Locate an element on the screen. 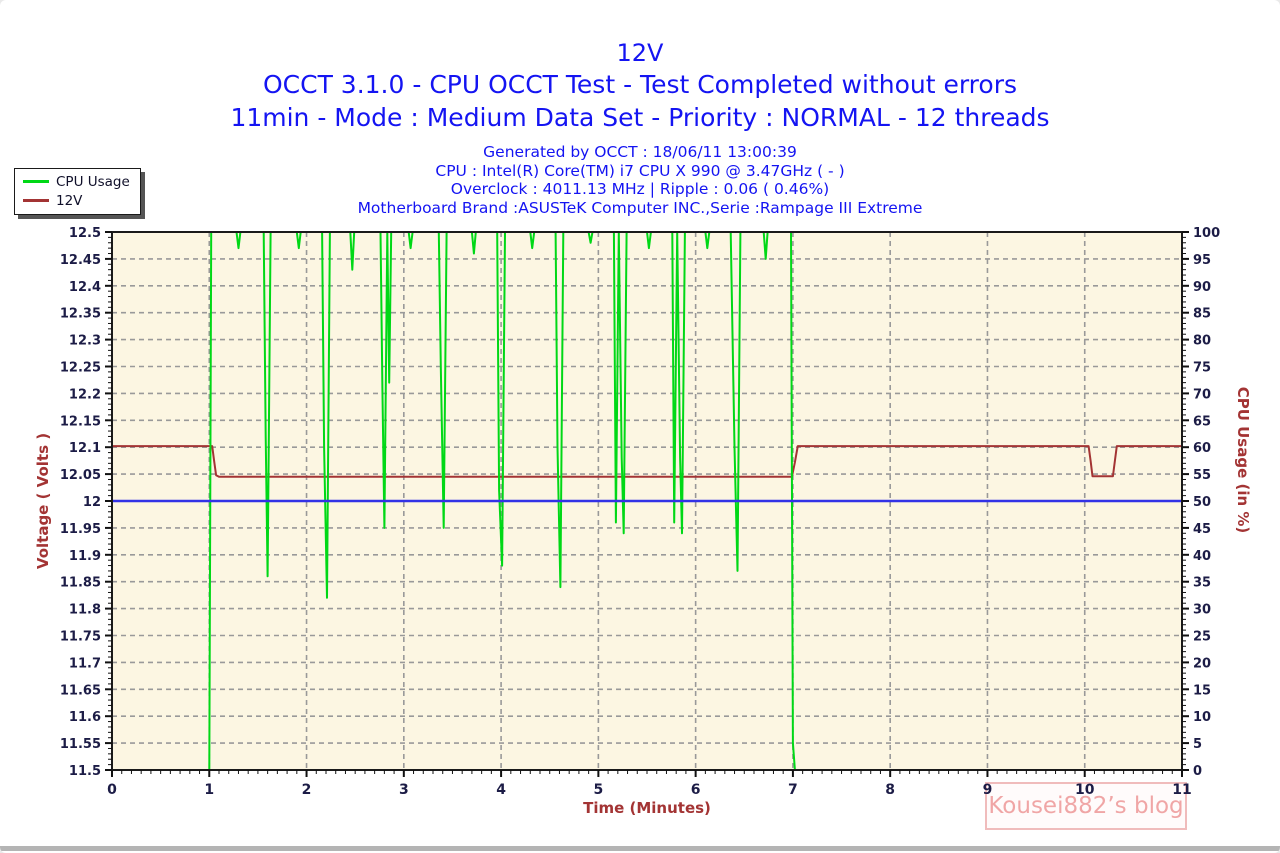  svg-text: 12.2 is located at coordinates (85, 394).